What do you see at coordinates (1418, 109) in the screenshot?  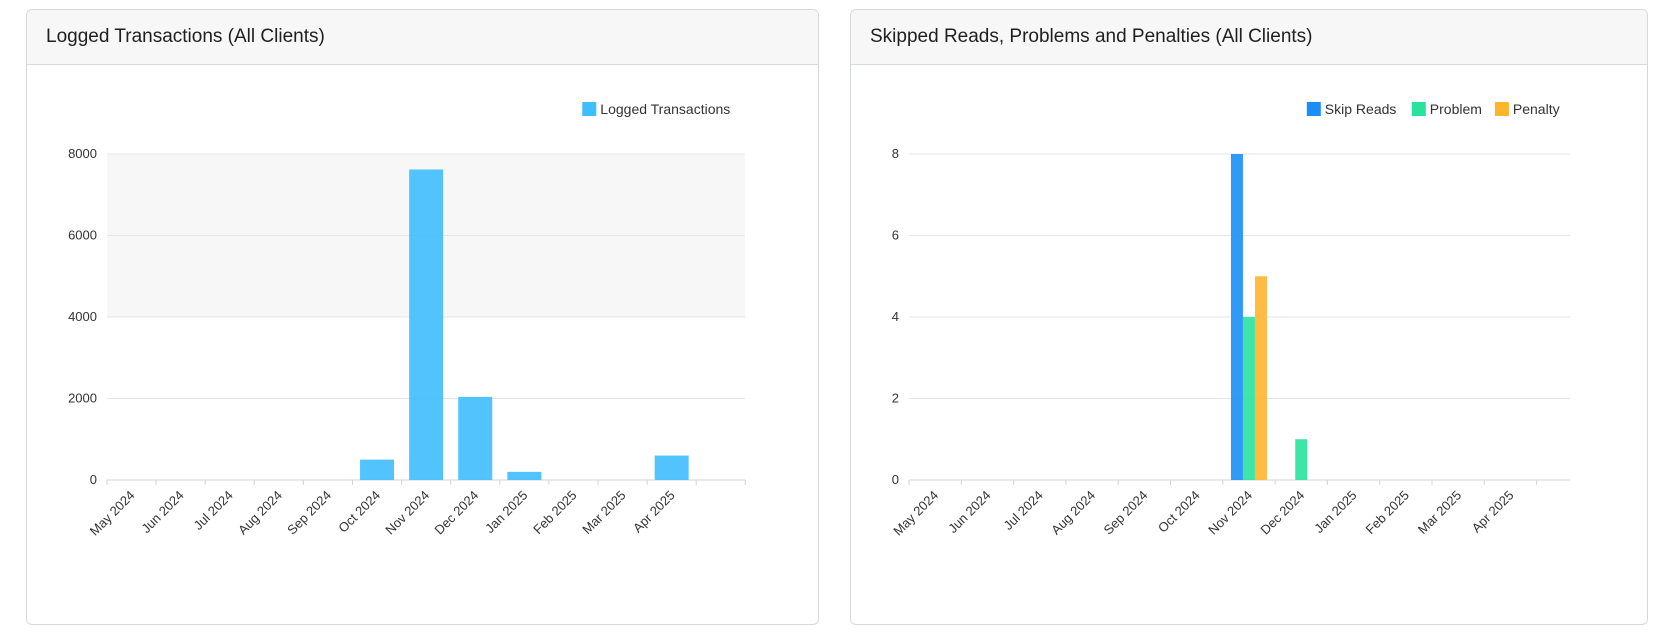 I see `legend-swatch-problem` at bounding box center [1418, 109].